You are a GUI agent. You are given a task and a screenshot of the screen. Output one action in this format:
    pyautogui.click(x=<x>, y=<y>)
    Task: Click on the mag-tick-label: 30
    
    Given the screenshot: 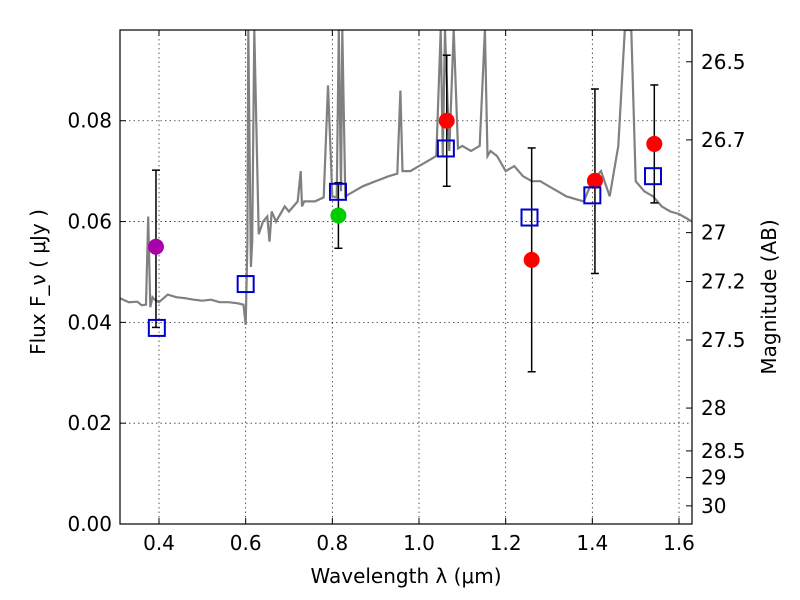 What is the action you would take?
    pyautogui.click(x=713, y=506)
    